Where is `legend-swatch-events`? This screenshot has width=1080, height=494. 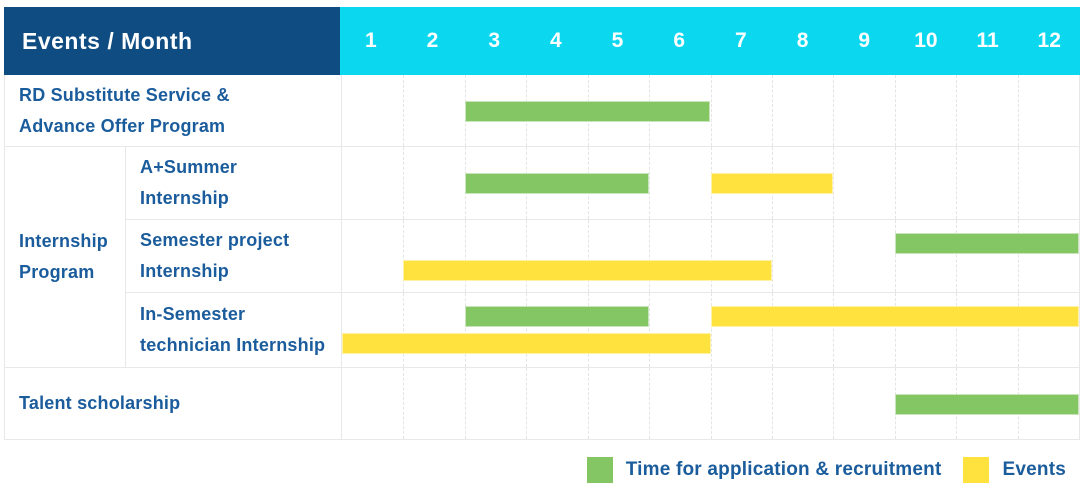
legend-swatch-events is located at coordinates (976, 470).